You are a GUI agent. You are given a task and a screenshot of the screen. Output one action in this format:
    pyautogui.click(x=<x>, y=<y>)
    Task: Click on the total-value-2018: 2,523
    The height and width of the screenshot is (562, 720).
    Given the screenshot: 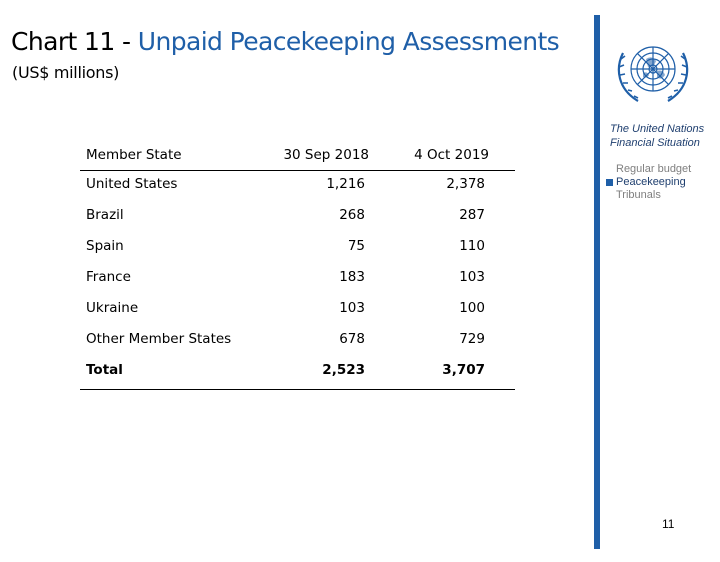 What is the action you would take?
    pyautogui.click(x=343, y=370)
    